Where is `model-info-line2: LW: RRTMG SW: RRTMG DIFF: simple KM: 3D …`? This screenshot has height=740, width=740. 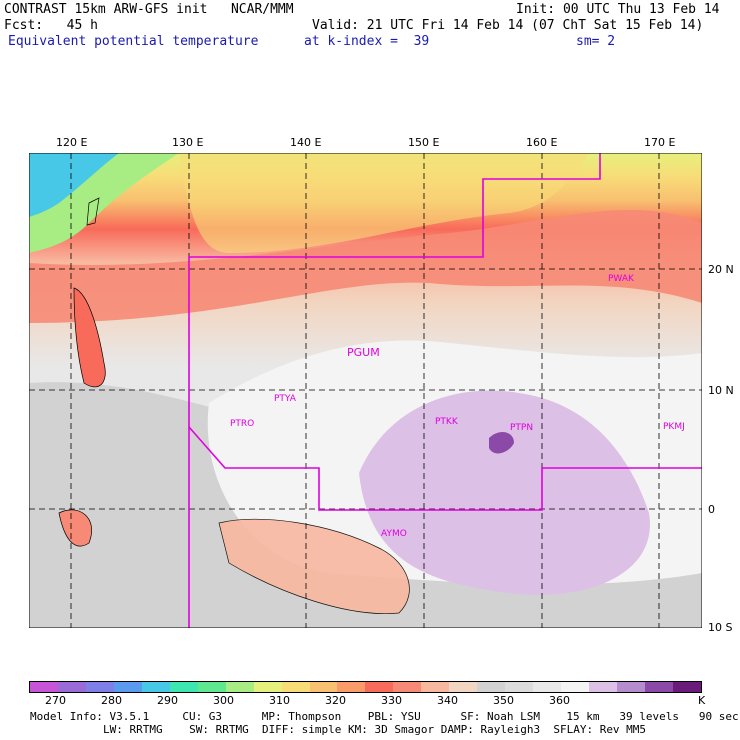
model-info-line2: LW: RRTMG SW: RRTMG DIFF: simple KM: 3D … is located at coordinates (375, 729).